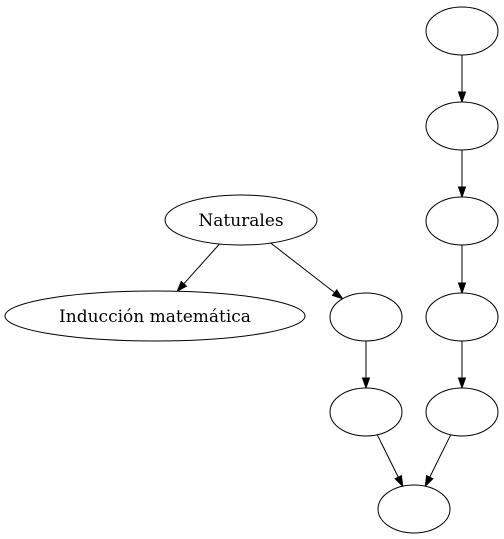 The height and width of the screenshot is (539, 504). I want to click on node-col-2-ellipse, so click(462, 126).